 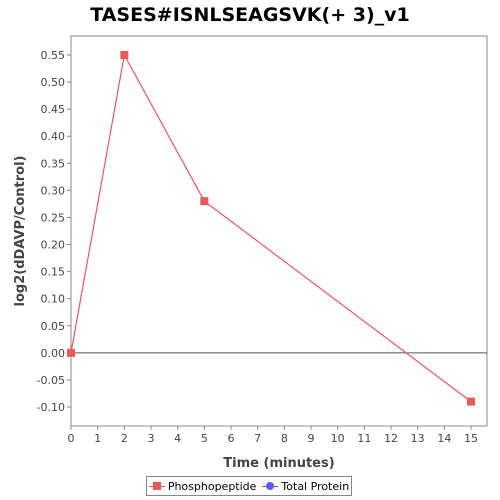 I want to click on y-tick-label: 0.15, so click(x=53, y=272).